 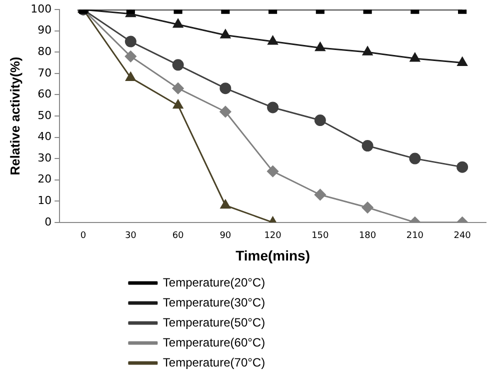 I want to click on legend-label: Temperature(60°C), so click(x=262, y=342).